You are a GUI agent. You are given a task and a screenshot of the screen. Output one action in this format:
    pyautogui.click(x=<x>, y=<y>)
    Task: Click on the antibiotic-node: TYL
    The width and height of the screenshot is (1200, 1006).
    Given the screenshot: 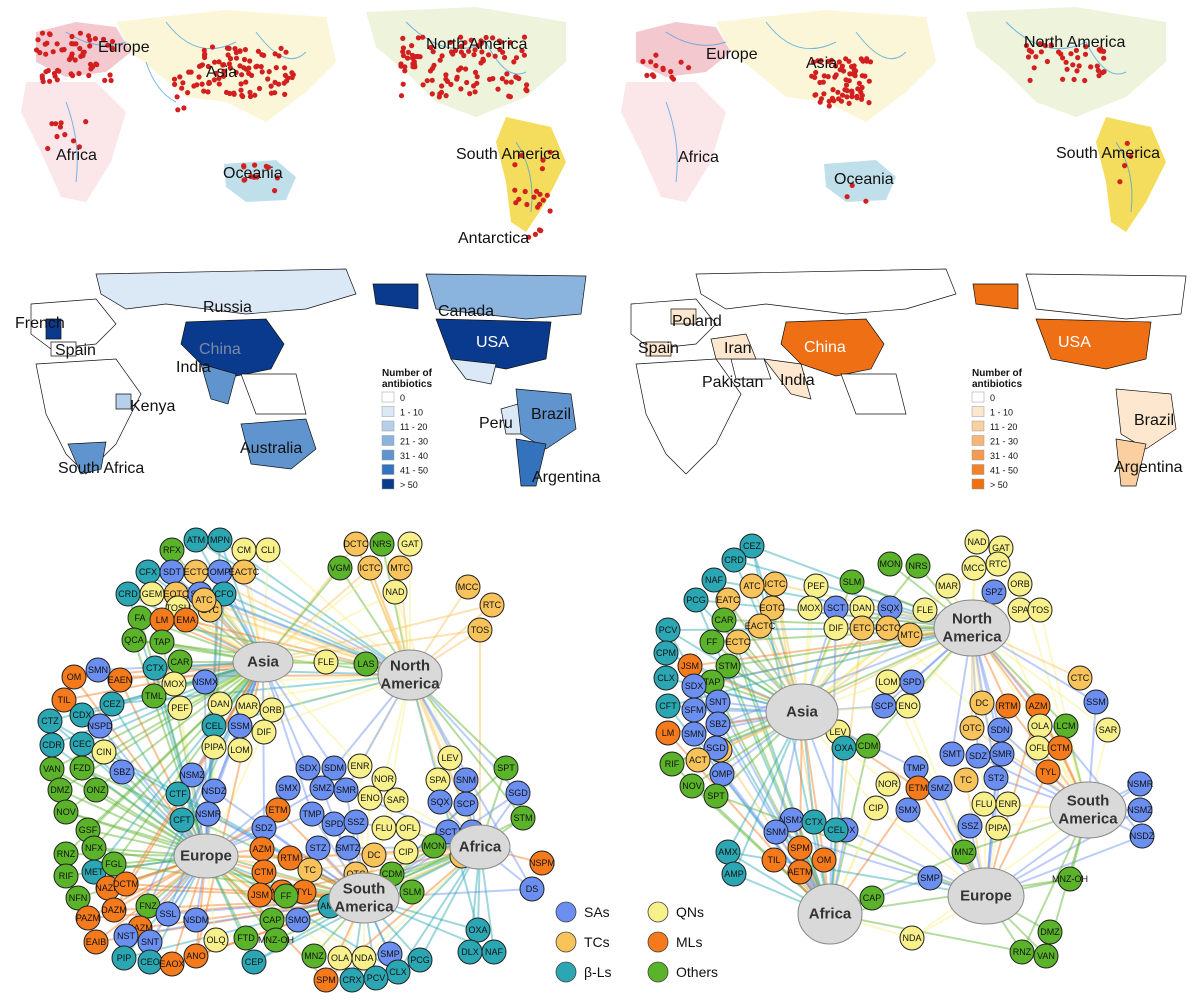 What is the action you would take?
    pyautogui.click(x=1048, y=772)
    